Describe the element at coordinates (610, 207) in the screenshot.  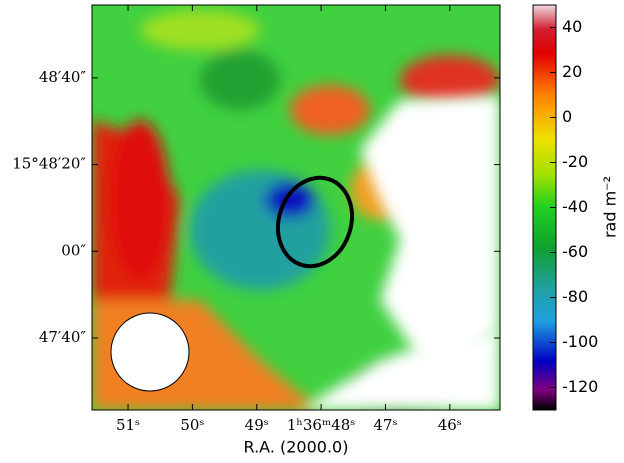
I see `colorbar-label: rad m⁻²` at that location.